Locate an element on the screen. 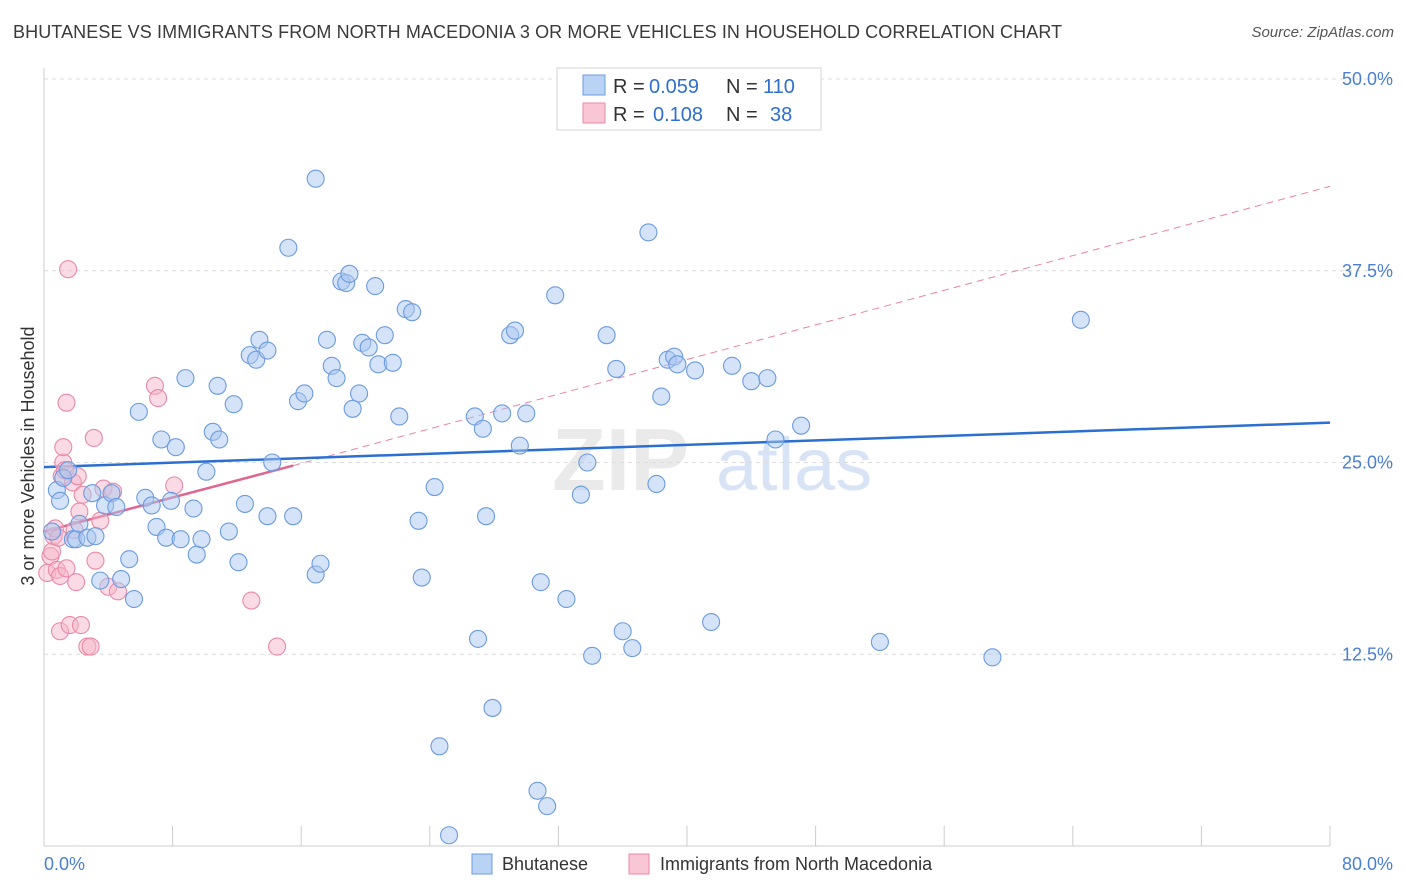 This screenshot has height=892, width=1406. y-axis-label: 3 or more Vehicles in Household is located at coordinates (28, 455).